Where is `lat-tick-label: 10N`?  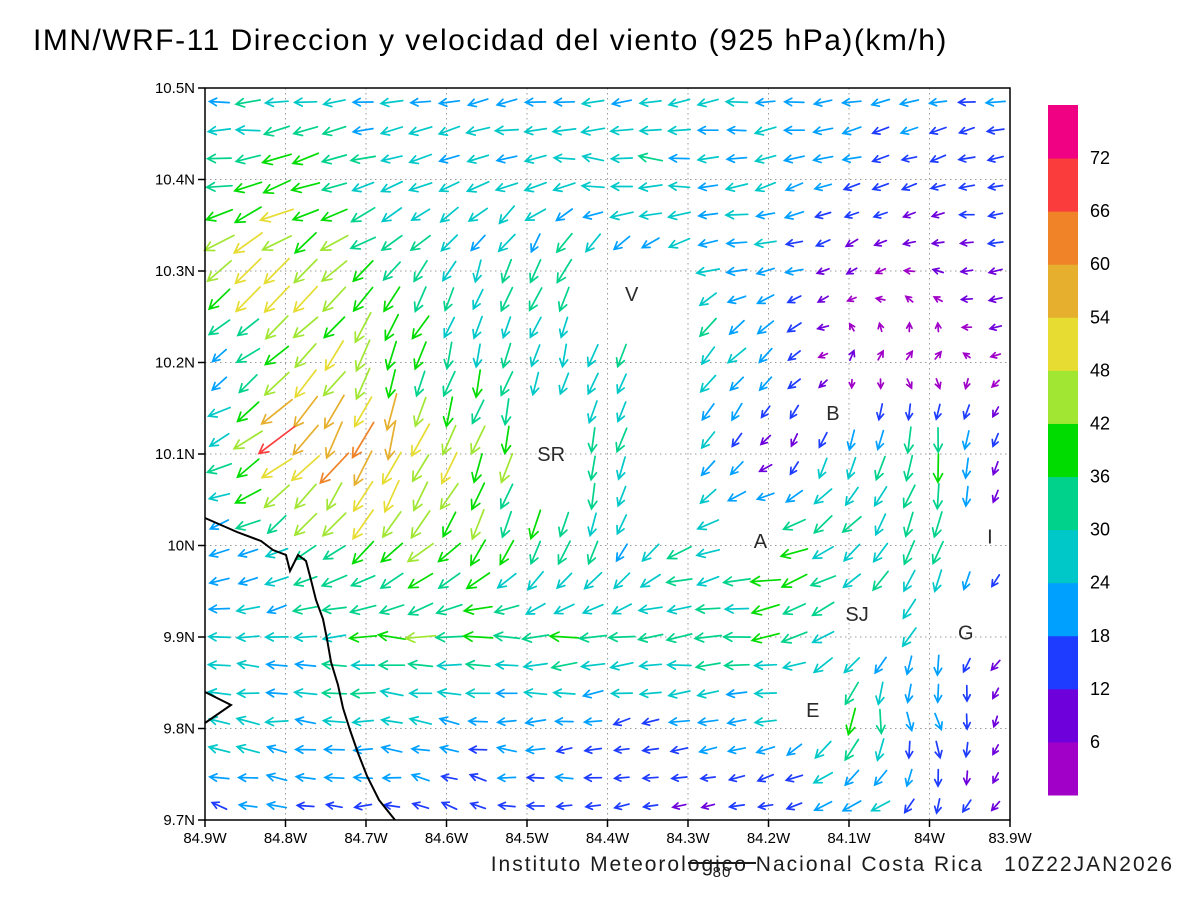
lat-tick-label: 10N is located at coordinates (181, 546).